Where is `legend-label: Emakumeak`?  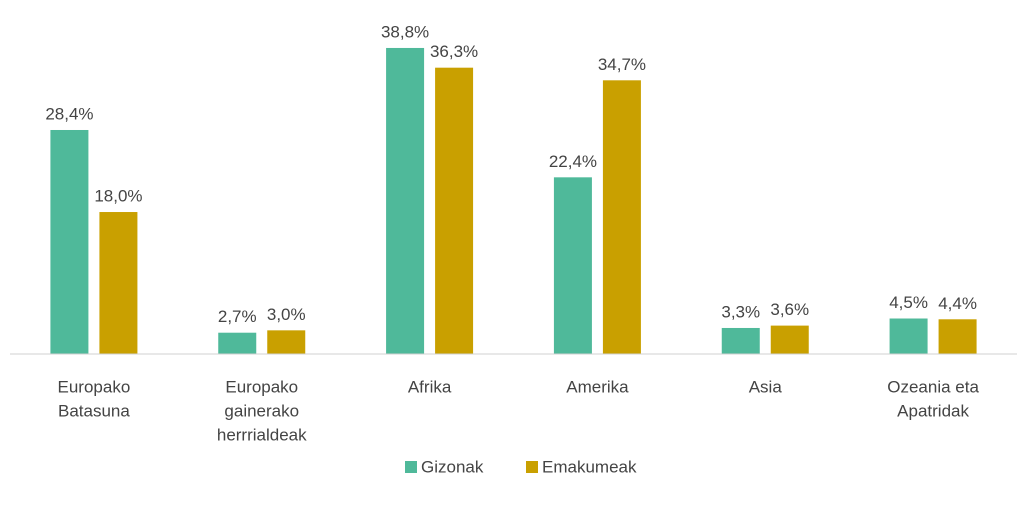 legend-label: Emakumeak is located at coordinates (589, 466).